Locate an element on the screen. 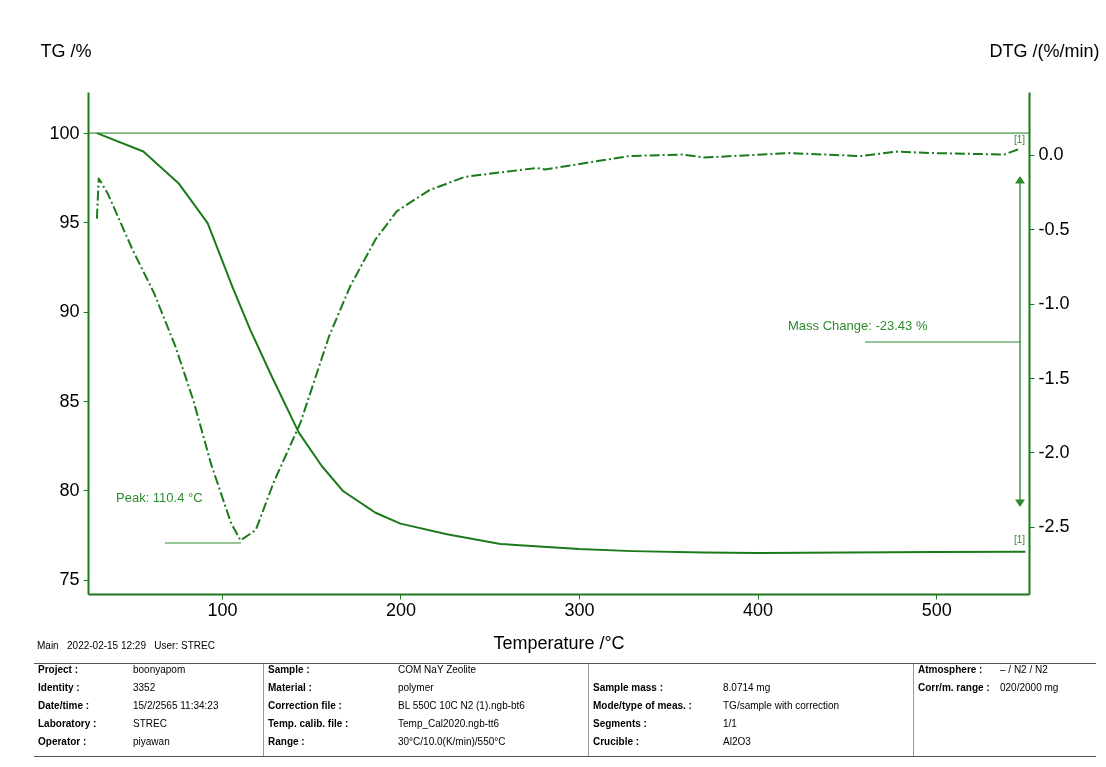  text: Laboratory : STREC is located at coordinates (102, 723).